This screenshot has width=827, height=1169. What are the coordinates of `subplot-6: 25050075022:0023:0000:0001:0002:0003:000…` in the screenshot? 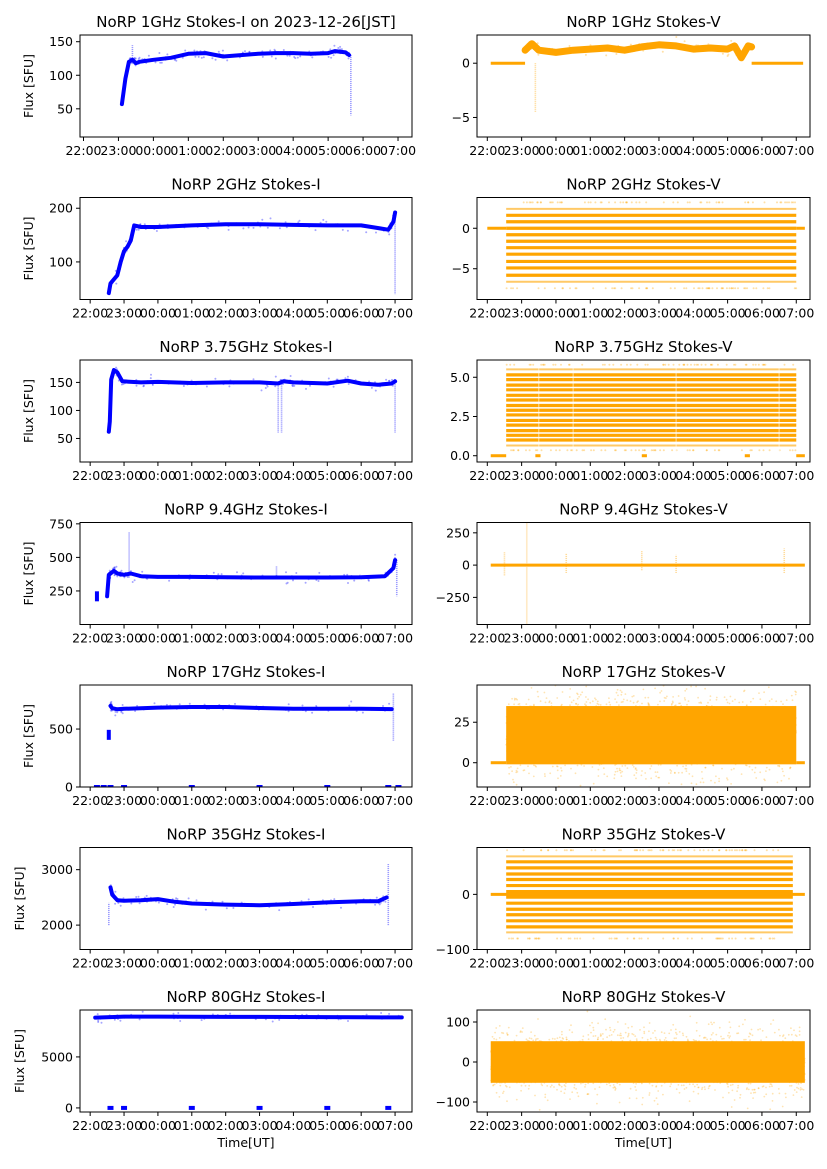 It's located at (217, 573).